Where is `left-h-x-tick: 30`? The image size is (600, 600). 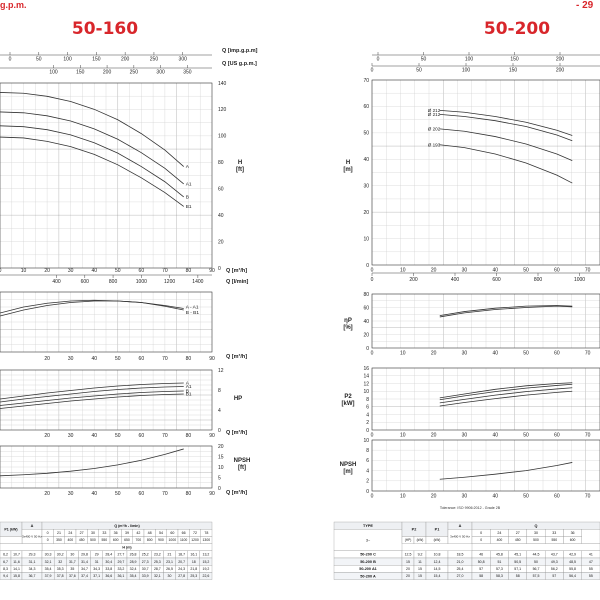
left-h-x-tick: 30 is located at coordinates (71, 271).